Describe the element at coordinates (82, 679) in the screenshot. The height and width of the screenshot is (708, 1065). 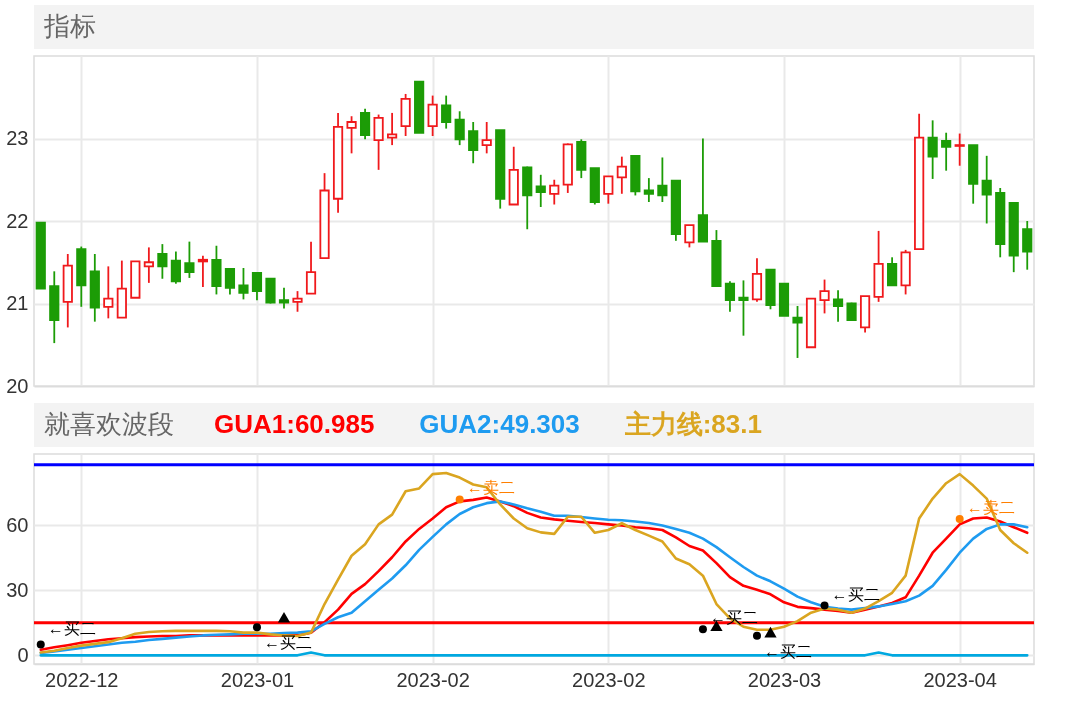
I see `x-tick-label: 2022-12` at that location.